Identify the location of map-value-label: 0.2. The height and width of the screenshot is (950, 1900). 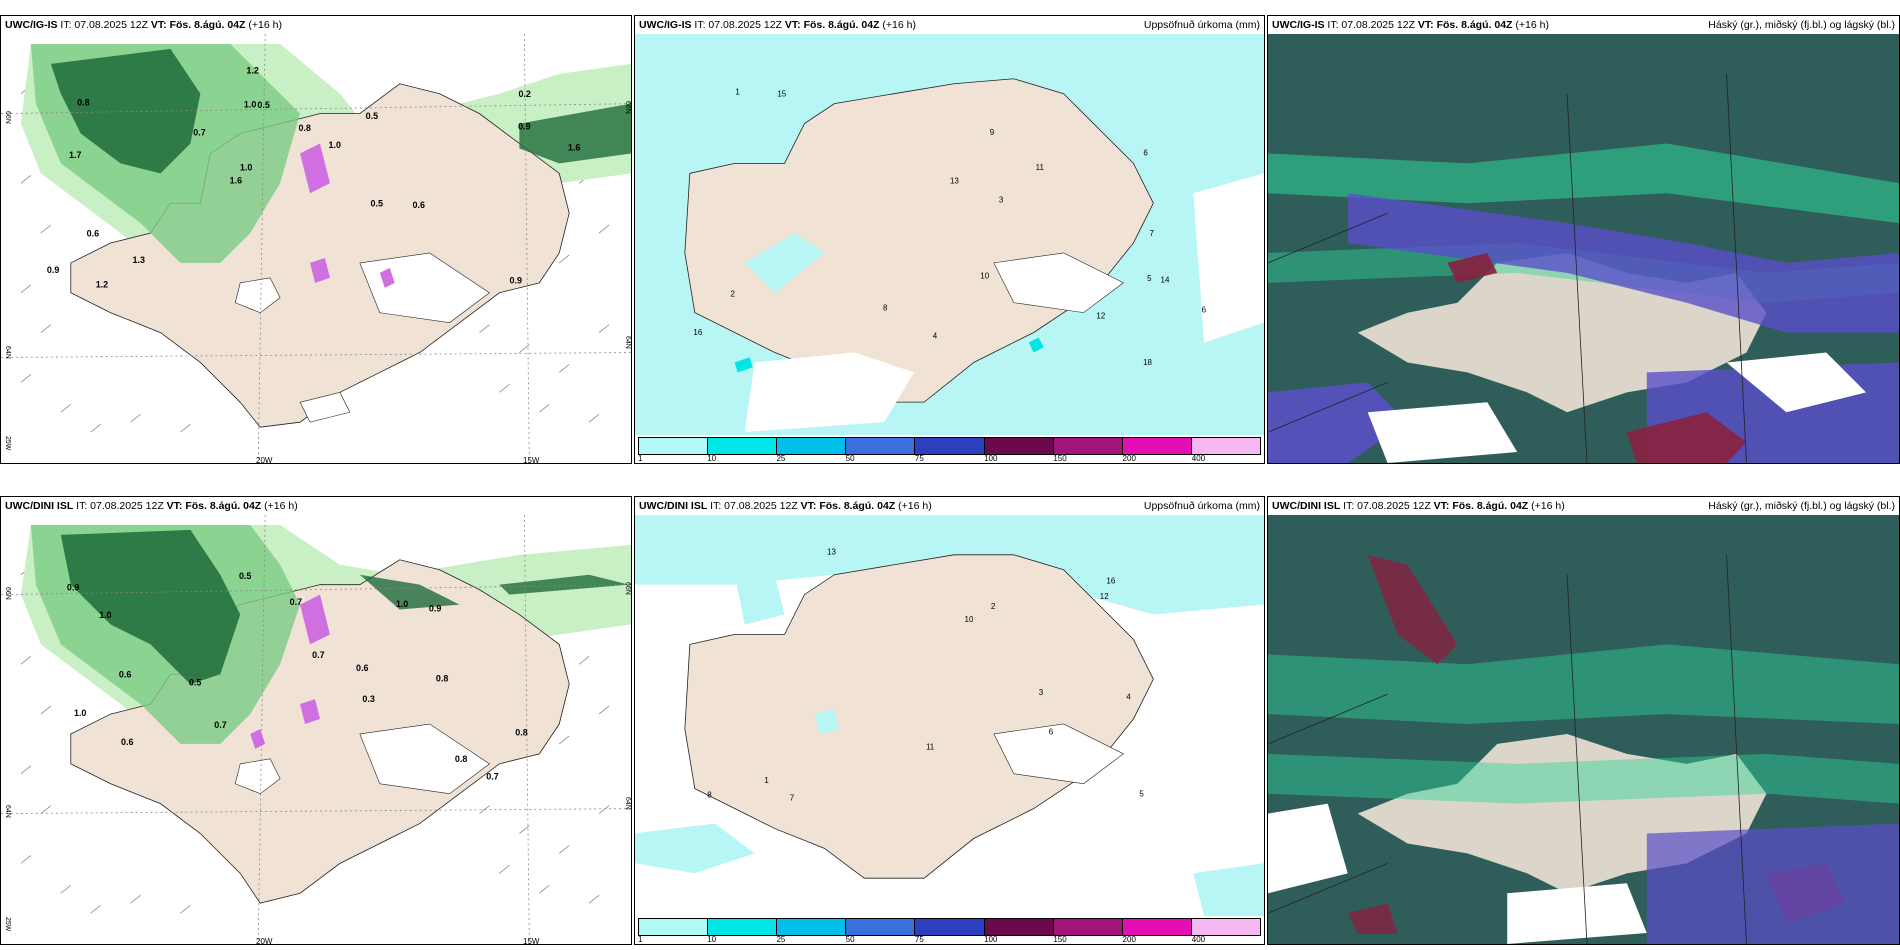
(524, 94).